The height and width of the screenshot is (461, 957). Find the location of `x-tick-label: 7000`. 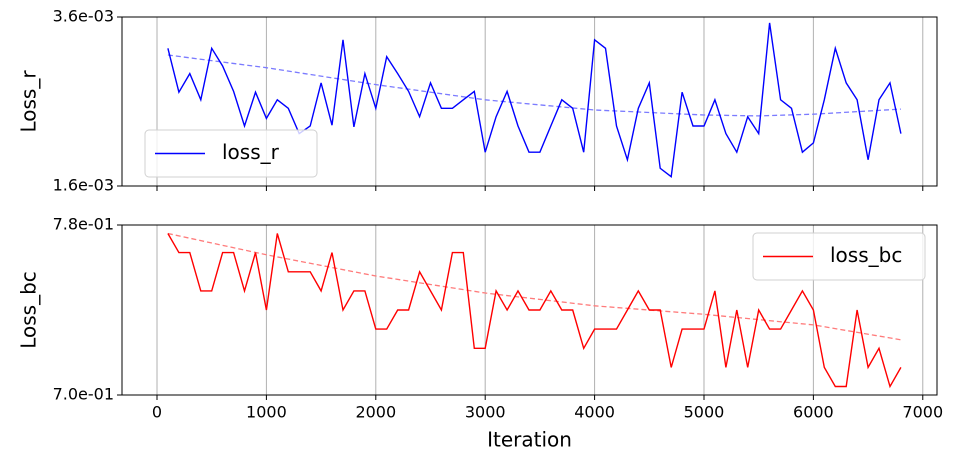

x-tick-label: 7000 is located at coordinates (922, 412).